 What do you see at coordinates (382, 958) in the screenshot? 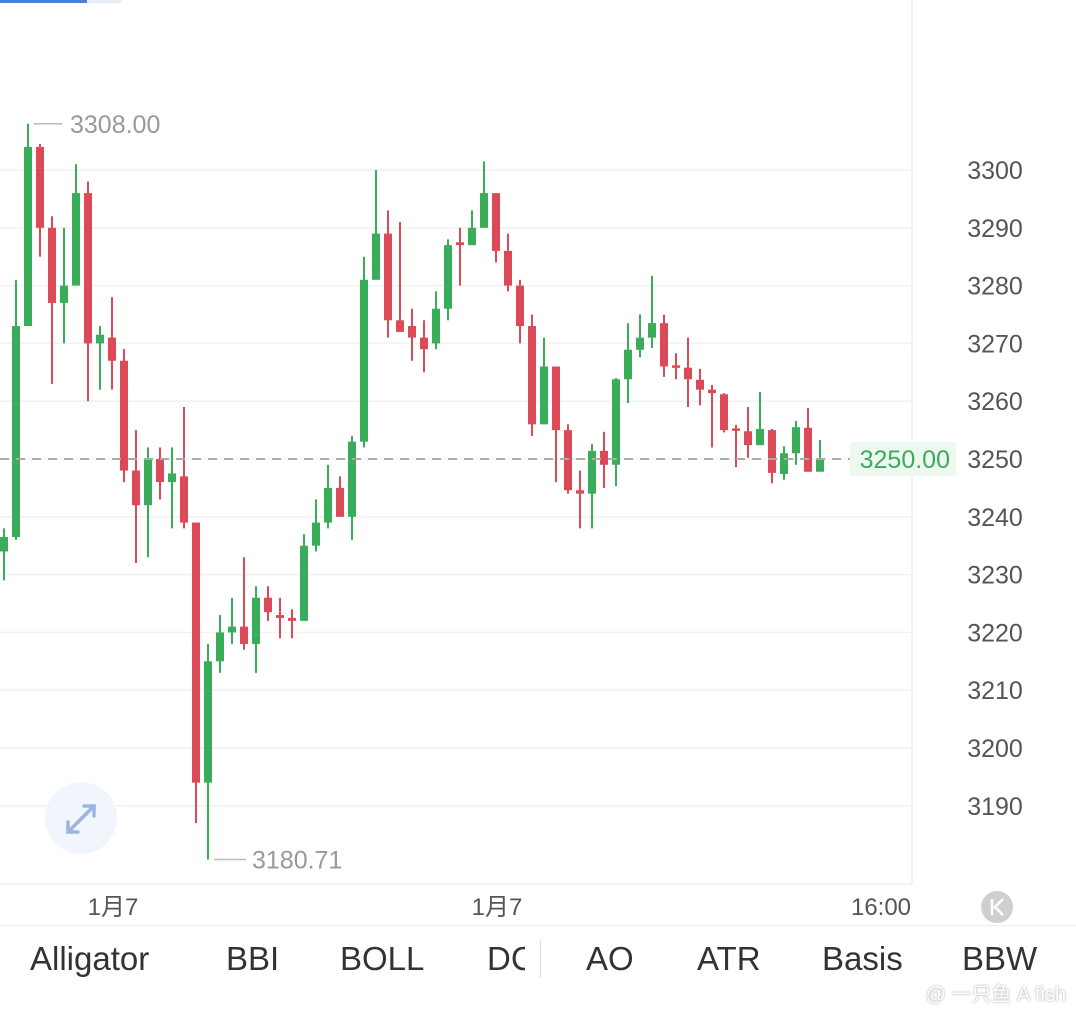
I see `tab-boll: BOLL` at bounding box center [382, 958].